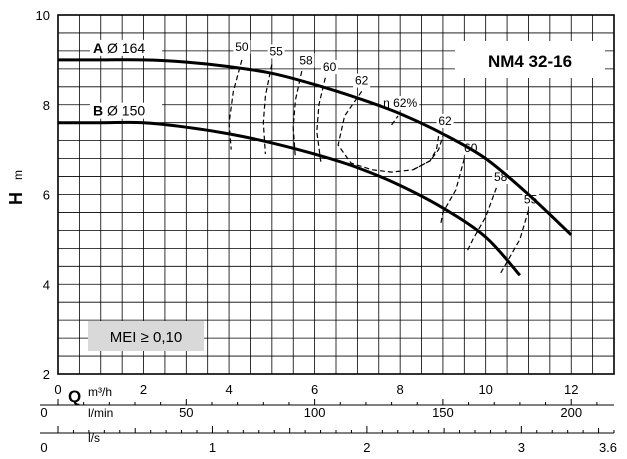  What do you see at coordinates (228, 389) in the screenshot?
I see `x-tick-label-m3h: 4` at bounding box center [228, 389].